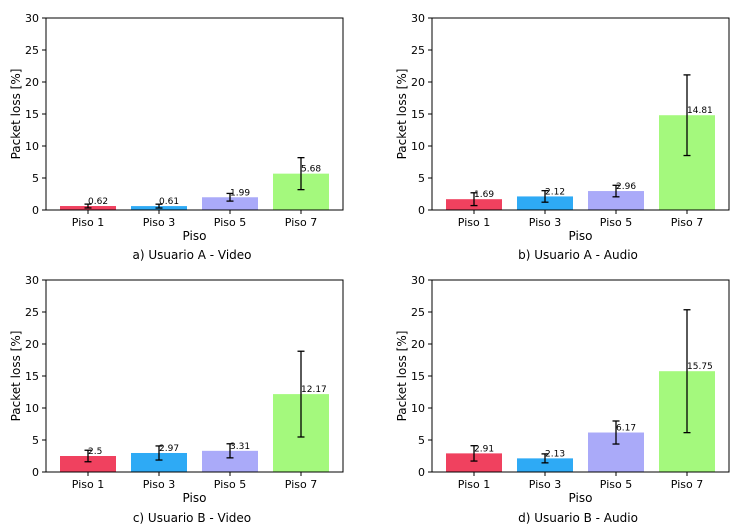  Describe the element at coordinates (626, 187) in the screenshot. I see `value-label: 2.96` at that location.